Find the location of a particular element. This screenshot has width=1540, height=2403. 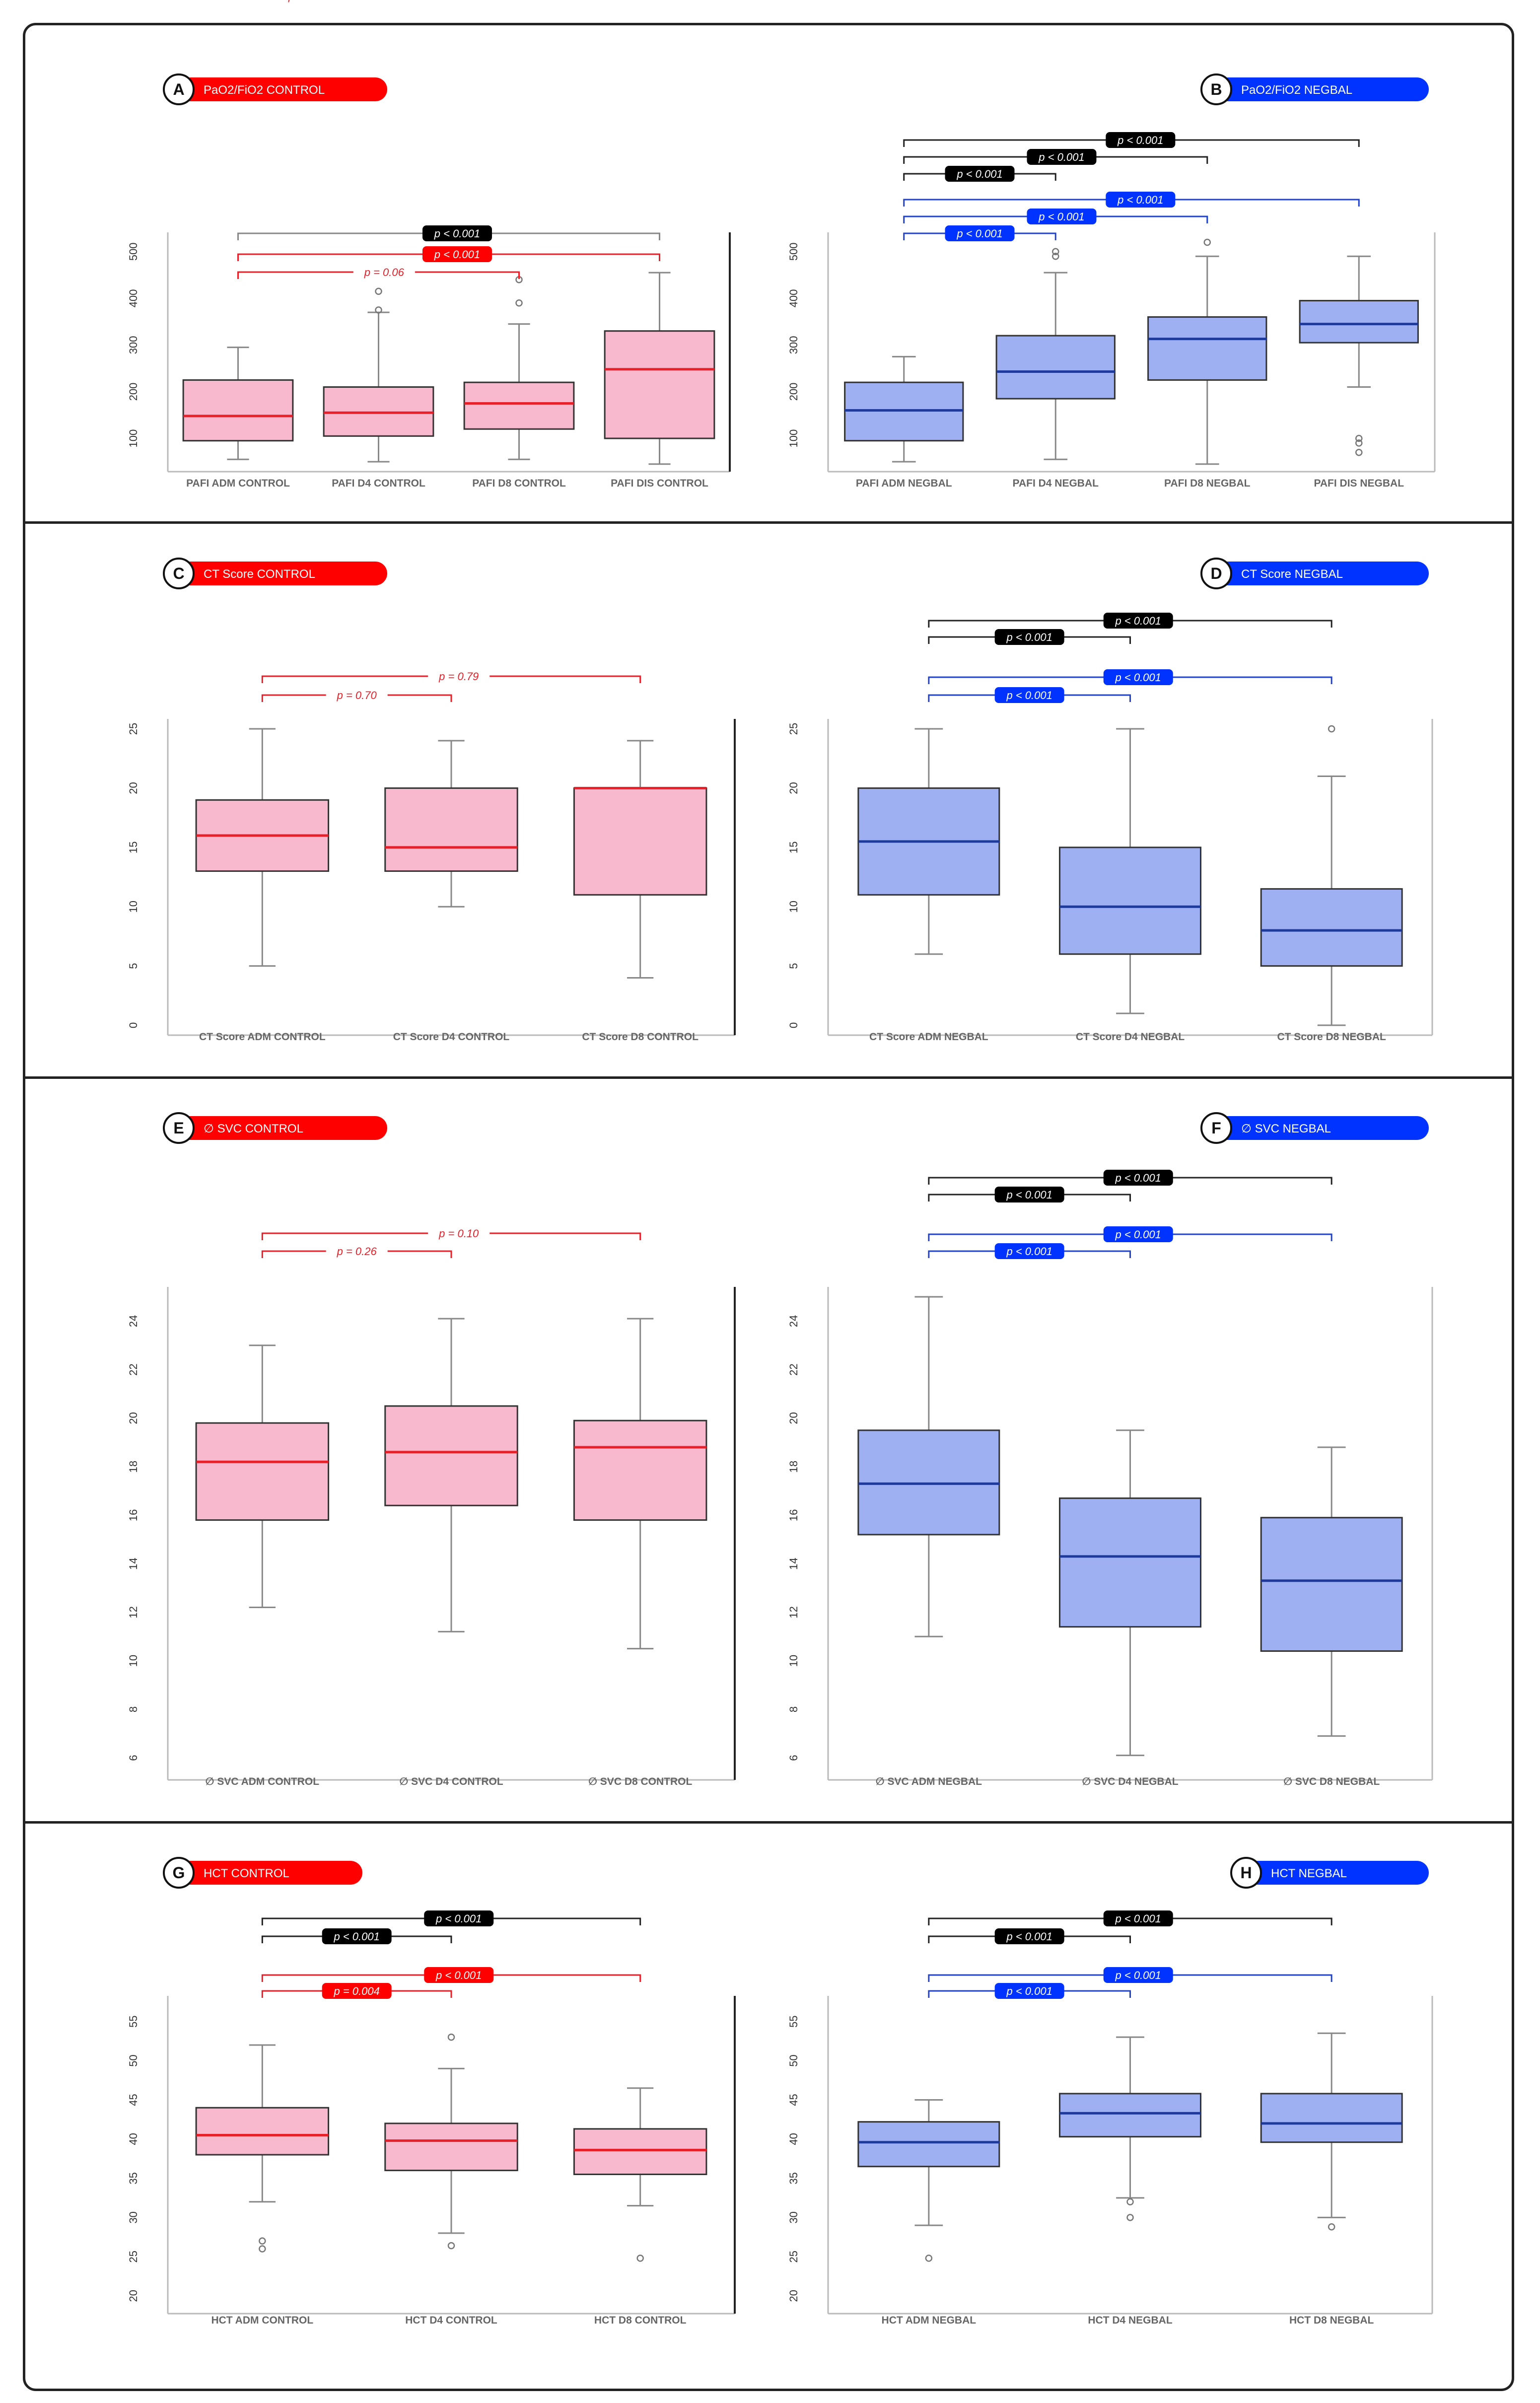

panel-c-label-pill is located at coordinates (283, 574).